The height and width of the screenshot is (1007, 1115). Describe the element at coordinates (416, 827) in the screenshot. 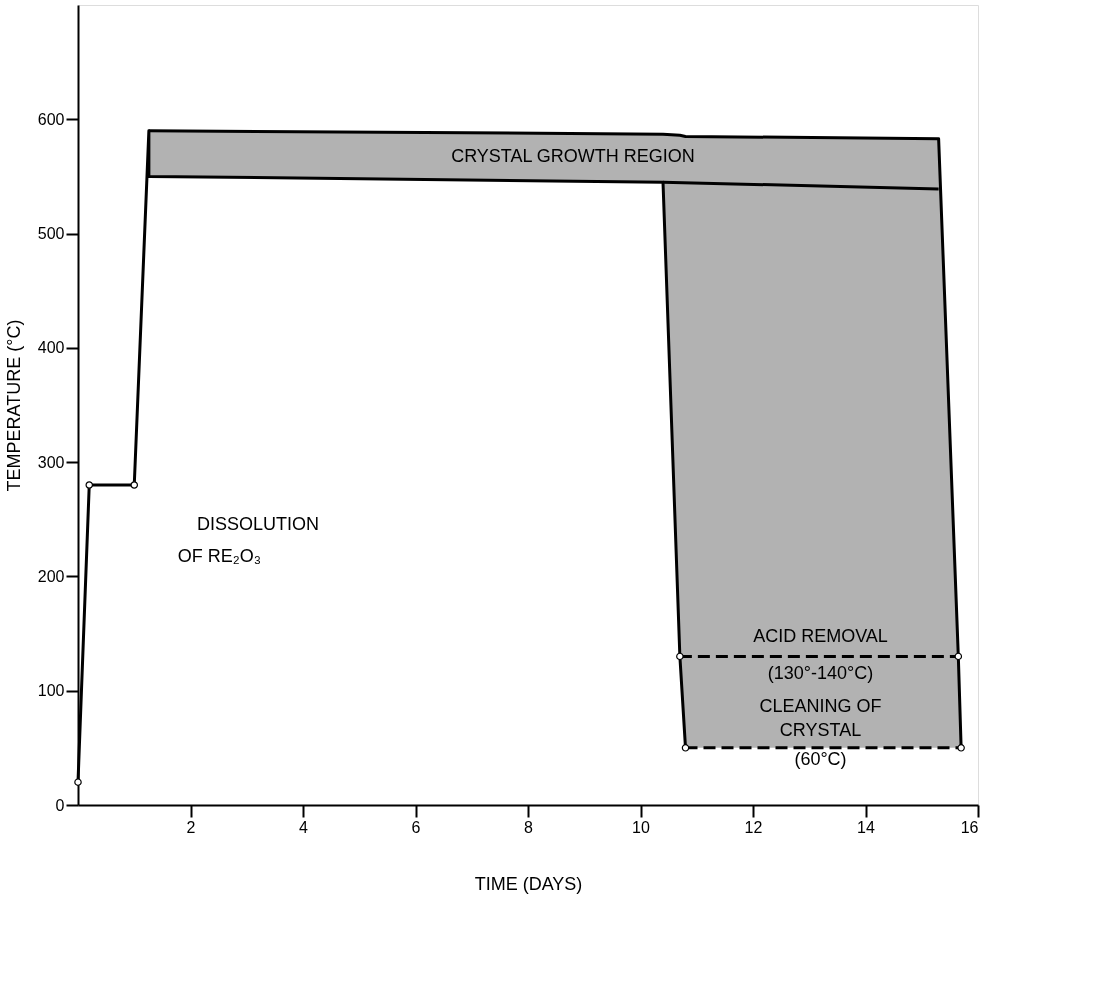

I see `x-tick-label: 6` at that location.